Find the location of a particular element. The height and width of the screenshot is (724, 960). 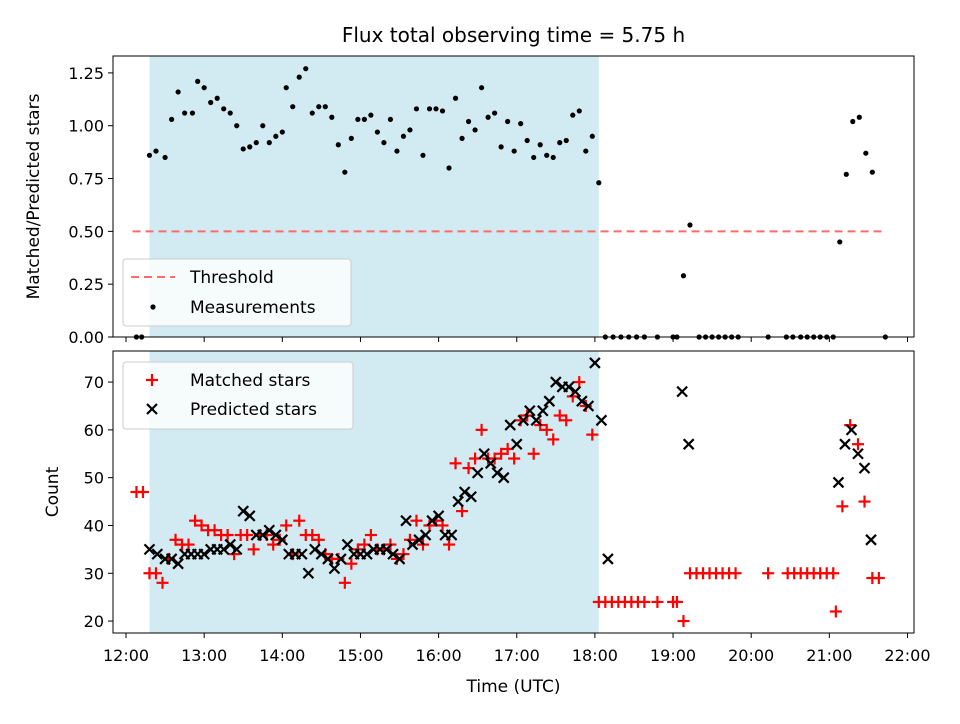

xtick-label: 15:00 is located at coordinates (360, 655).